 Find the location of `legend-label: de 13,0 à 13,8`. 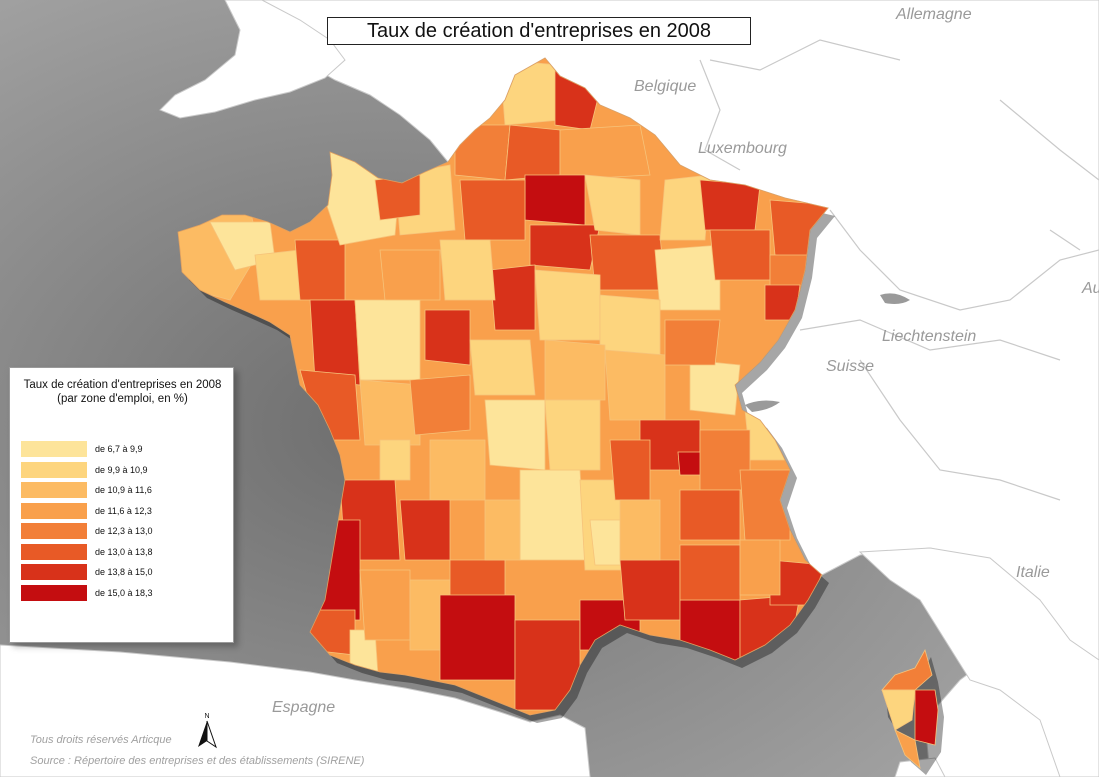

legend-label: de 13,0 à 13,8 is located at coordinates (124, 551).